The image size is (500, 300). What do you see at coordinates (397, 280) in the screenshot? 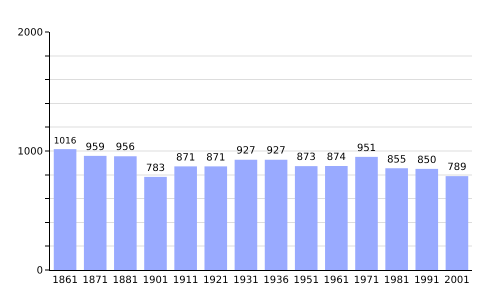
I see `x-tick-label: 1981` at bounding box center [397, 280].